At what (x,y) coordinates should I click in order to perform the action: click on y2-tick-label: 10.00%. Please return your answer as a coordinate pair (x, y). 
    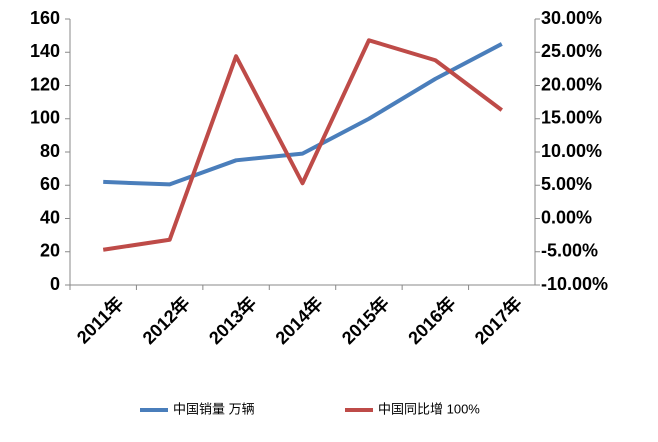
    Looking at the image, I should click on (571, 151).